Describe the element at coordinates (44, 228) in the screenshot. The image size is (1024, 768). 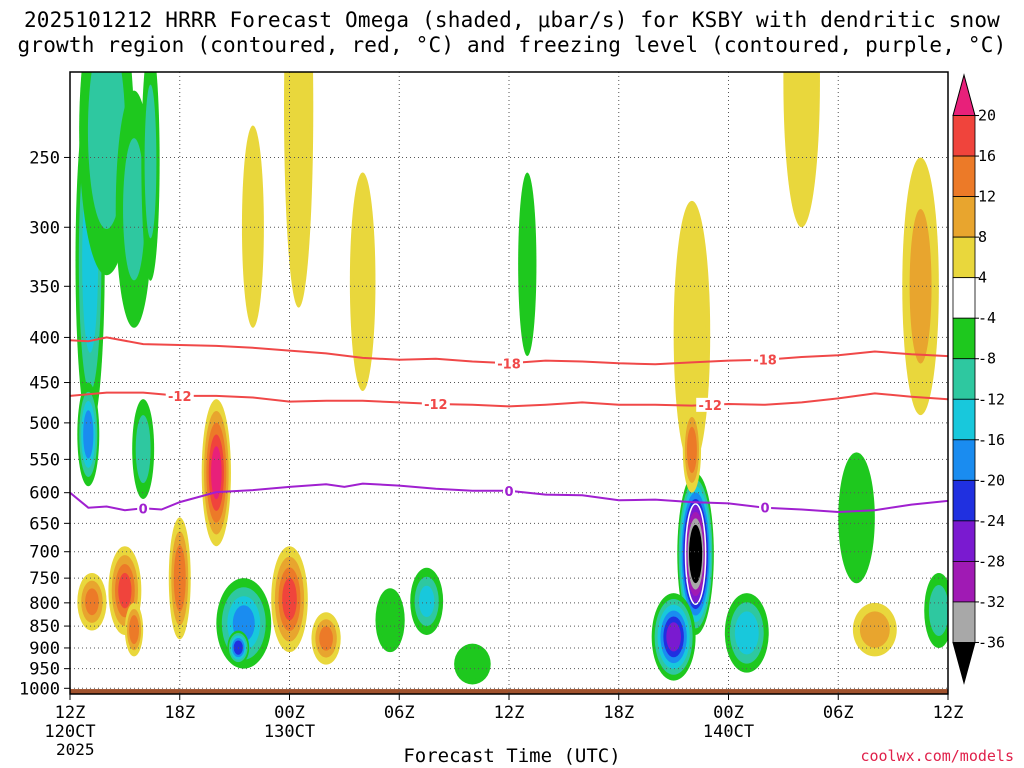
I see `y-tick-label-300: 300` at that location.